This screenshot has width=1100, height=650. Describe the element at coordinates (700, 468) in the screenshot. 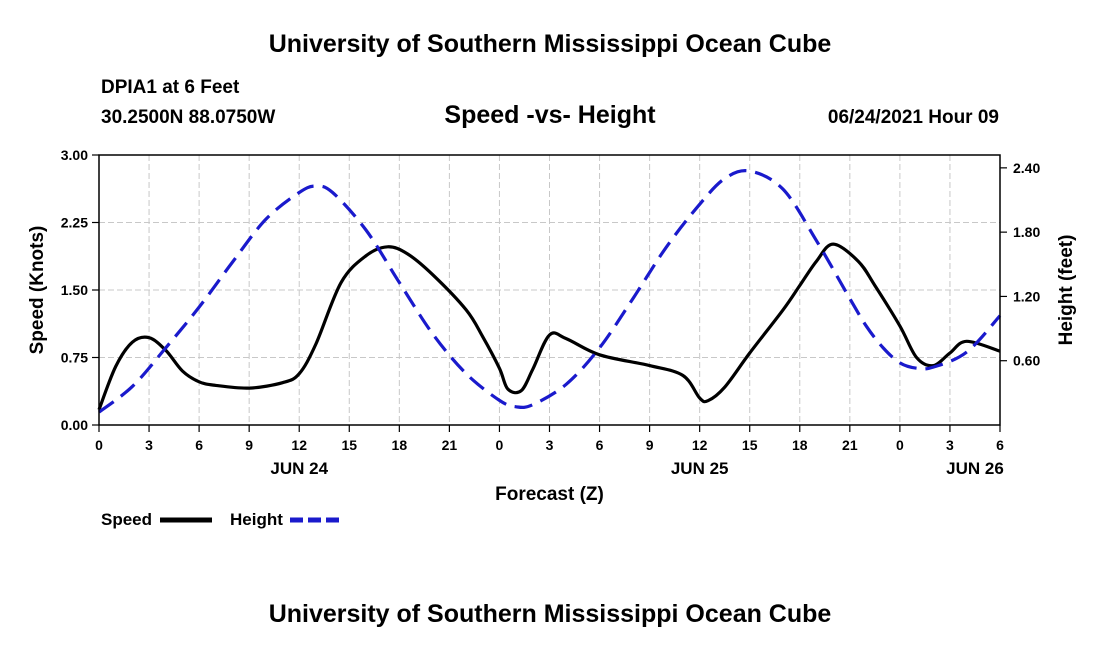

I see `date-label: JUN 25` at that location.